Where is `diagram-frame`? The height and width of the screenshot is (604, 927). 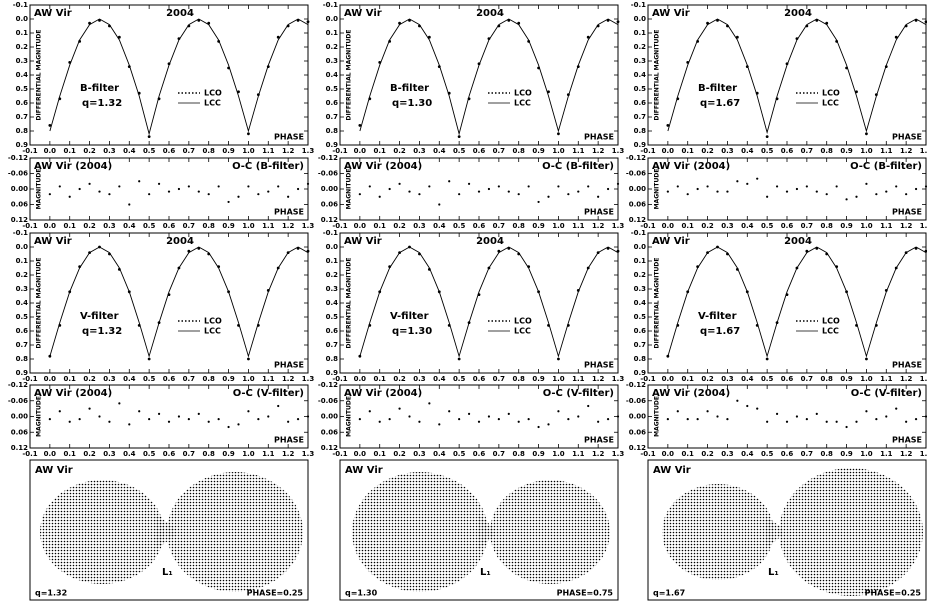 diagram-frame is located at coordinates (787, 530).